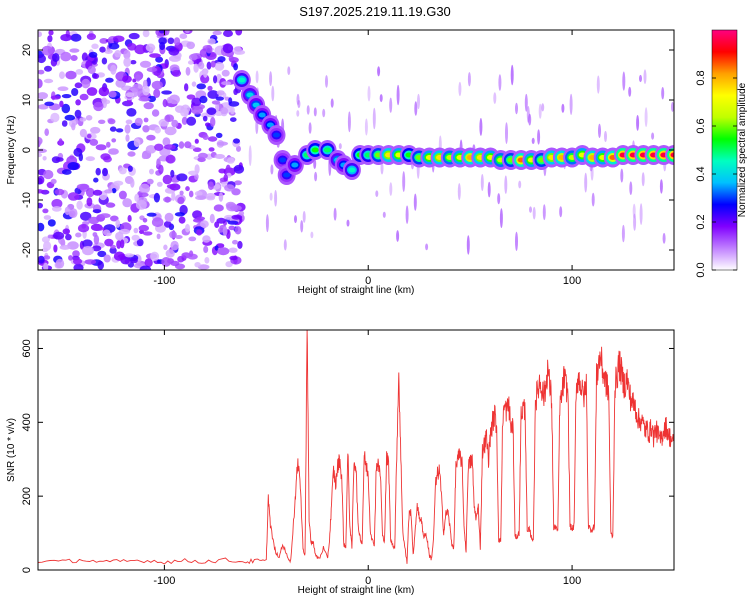 The image size is (750, 600). I want to click on y-tick-label: 20, so click(27, 50).